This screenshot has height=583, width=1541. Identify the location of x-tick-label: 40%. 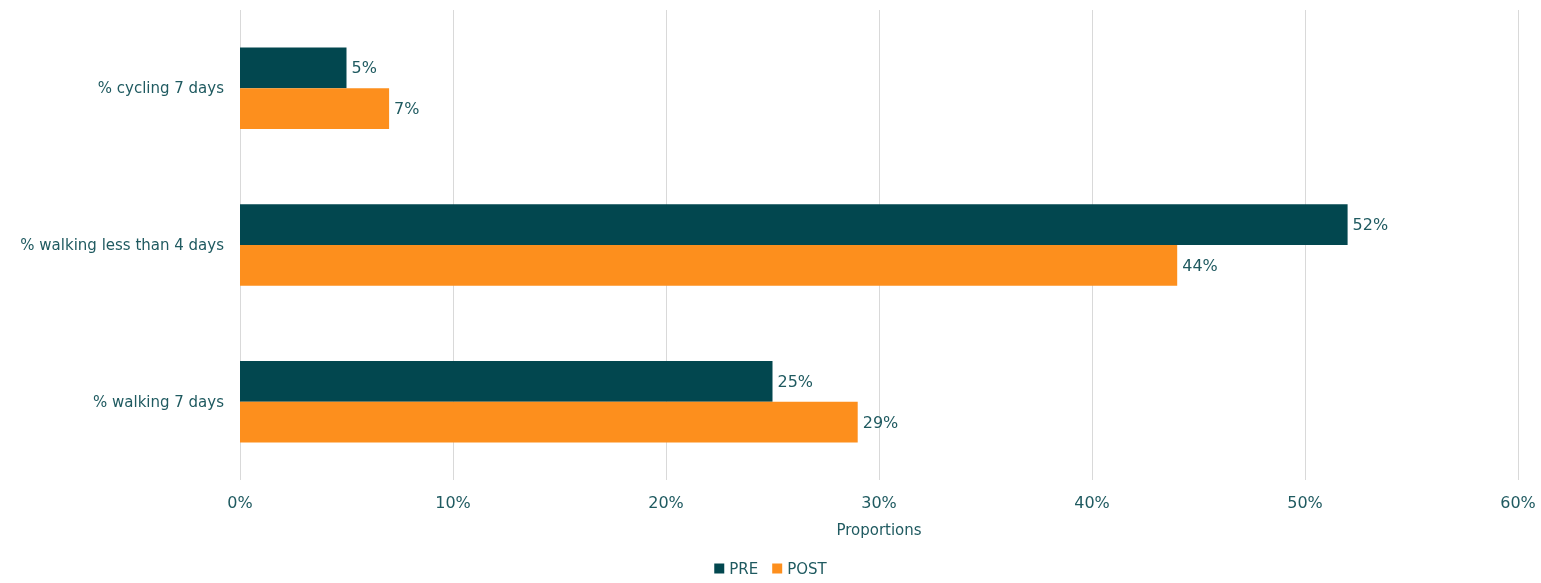
(1092, 502).